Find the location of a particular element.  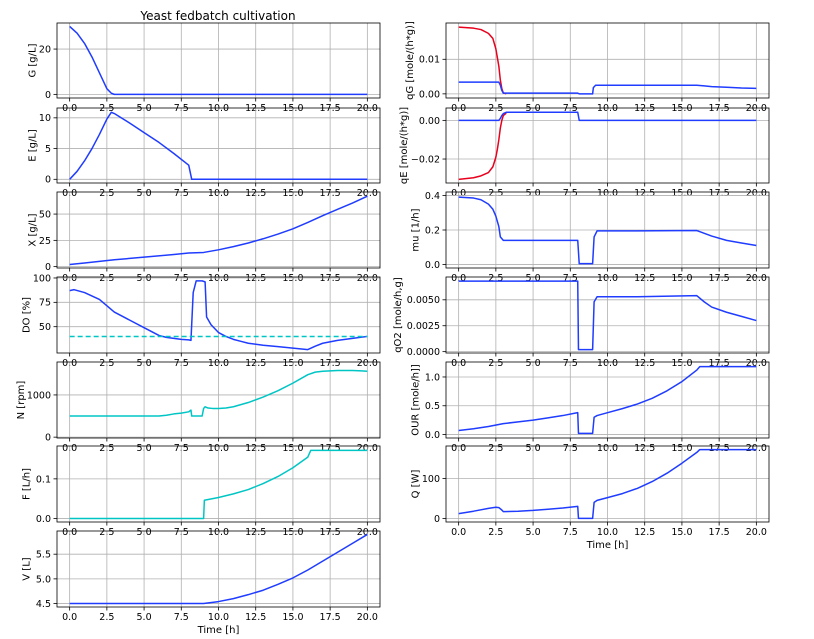

y-axis-label: qE [mole/(h*g)] is located at coordinates (404, 145).